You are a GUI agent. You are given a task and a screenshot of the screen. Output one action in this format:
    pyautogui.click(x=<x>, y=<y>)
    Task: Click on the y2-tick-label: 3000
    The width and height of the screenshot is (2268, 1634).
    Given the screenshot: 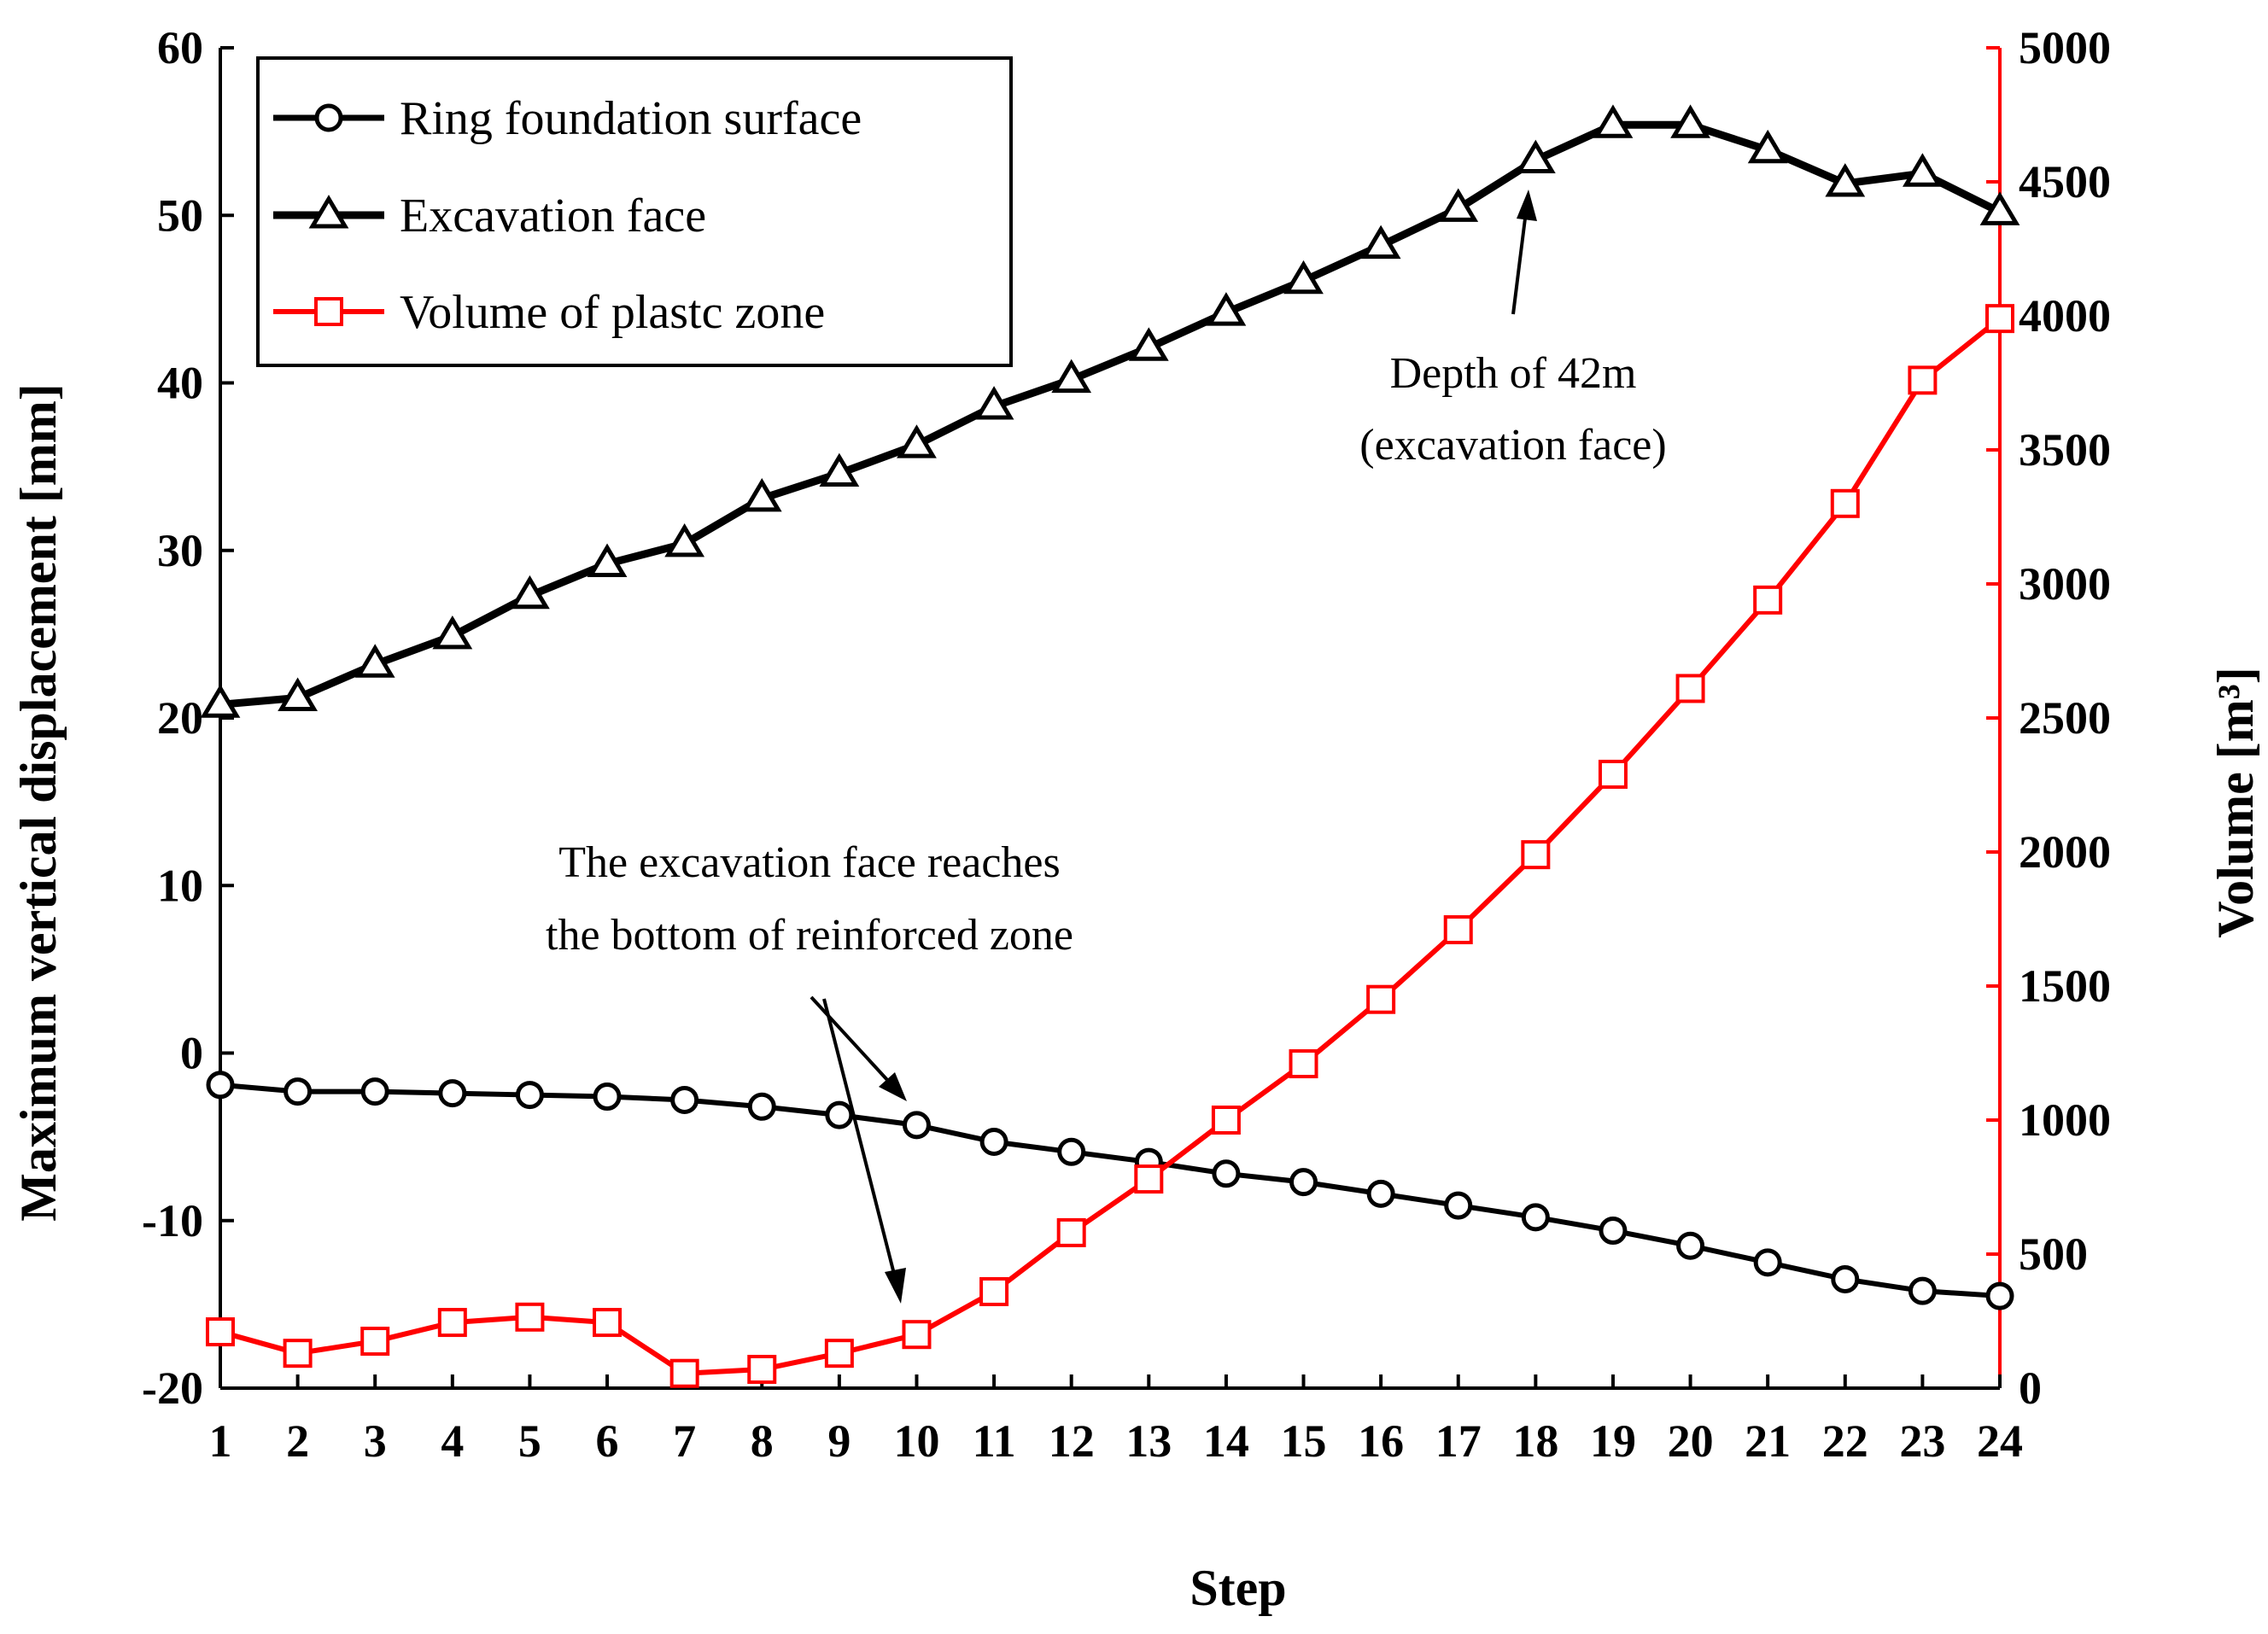 What is the action you would take?
    pyautogui.click(x=2065, y=584)
    